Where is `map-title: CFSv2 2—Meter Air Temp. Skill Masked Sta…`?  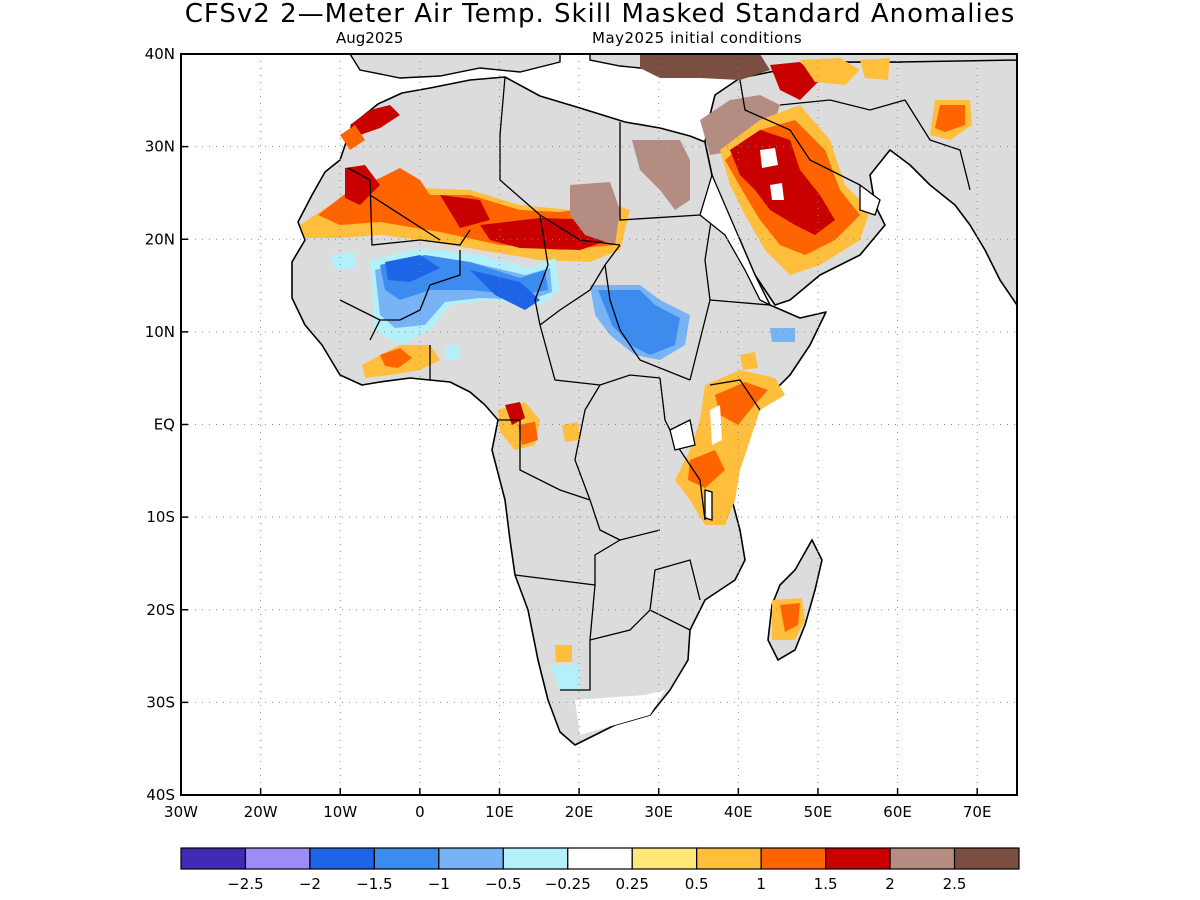 map-title: CFSv2 2—Meter Air Temp. Skill Masked Sta… is located at coordinates (600, 14).